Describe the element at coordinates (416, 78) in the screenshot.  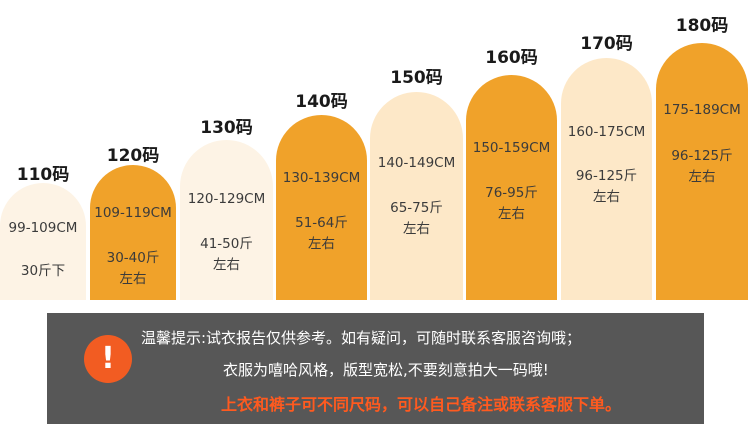
I see `size-label: 150码` at that location.